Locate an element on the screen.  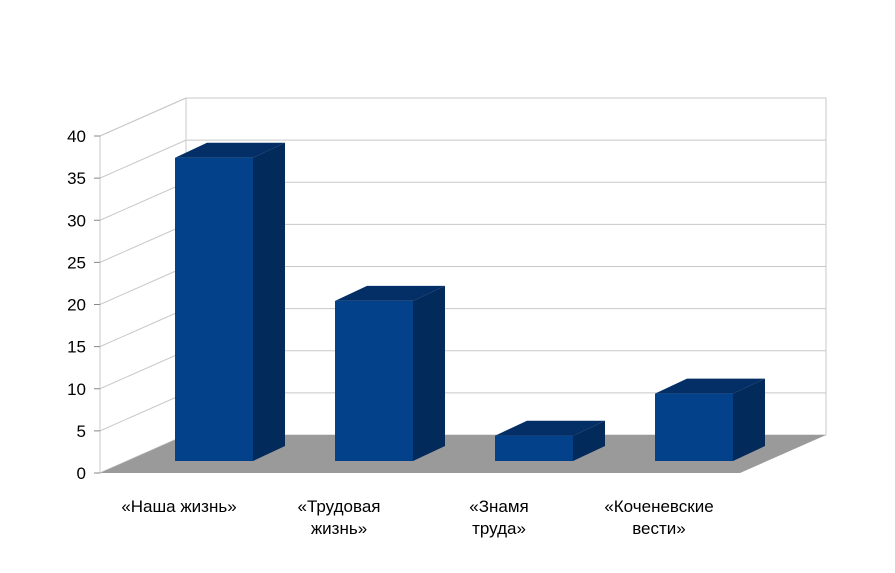
y-tick-label: 35 is located at coordinates (76, 178).